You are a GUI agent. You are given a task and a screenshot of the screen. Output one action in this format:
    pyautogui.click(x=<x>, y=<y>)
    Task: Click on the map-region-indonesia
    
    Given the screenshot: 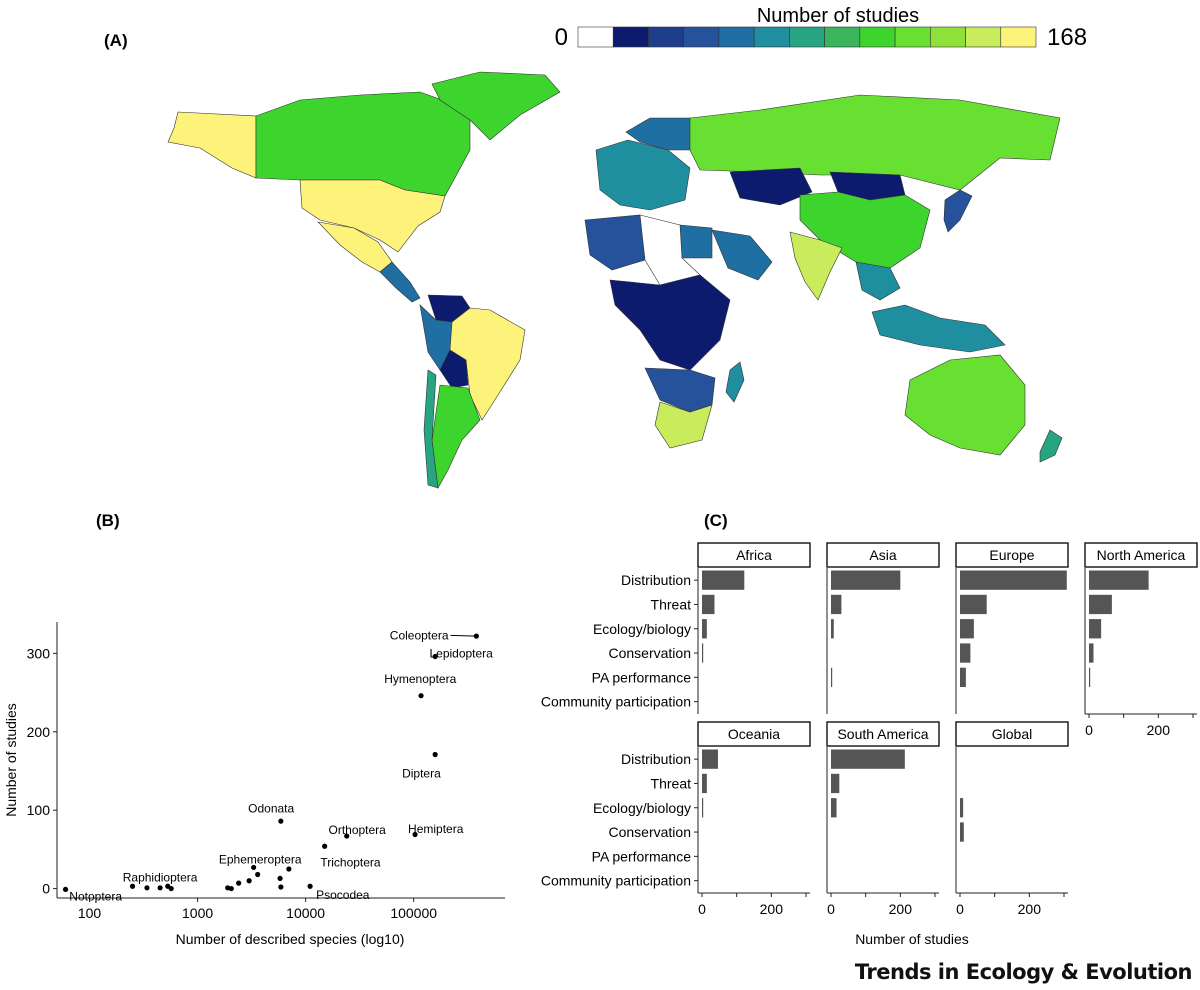 What is the action you would take?
    pyautogui.click(x=938, y=328)
    